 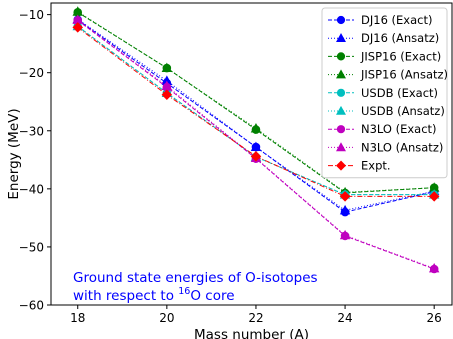 What do you see at coordinates (403, 111) in the screenshot?
I see `legend-label: USDB (Ansatz)` at bounding box center [403, 111].